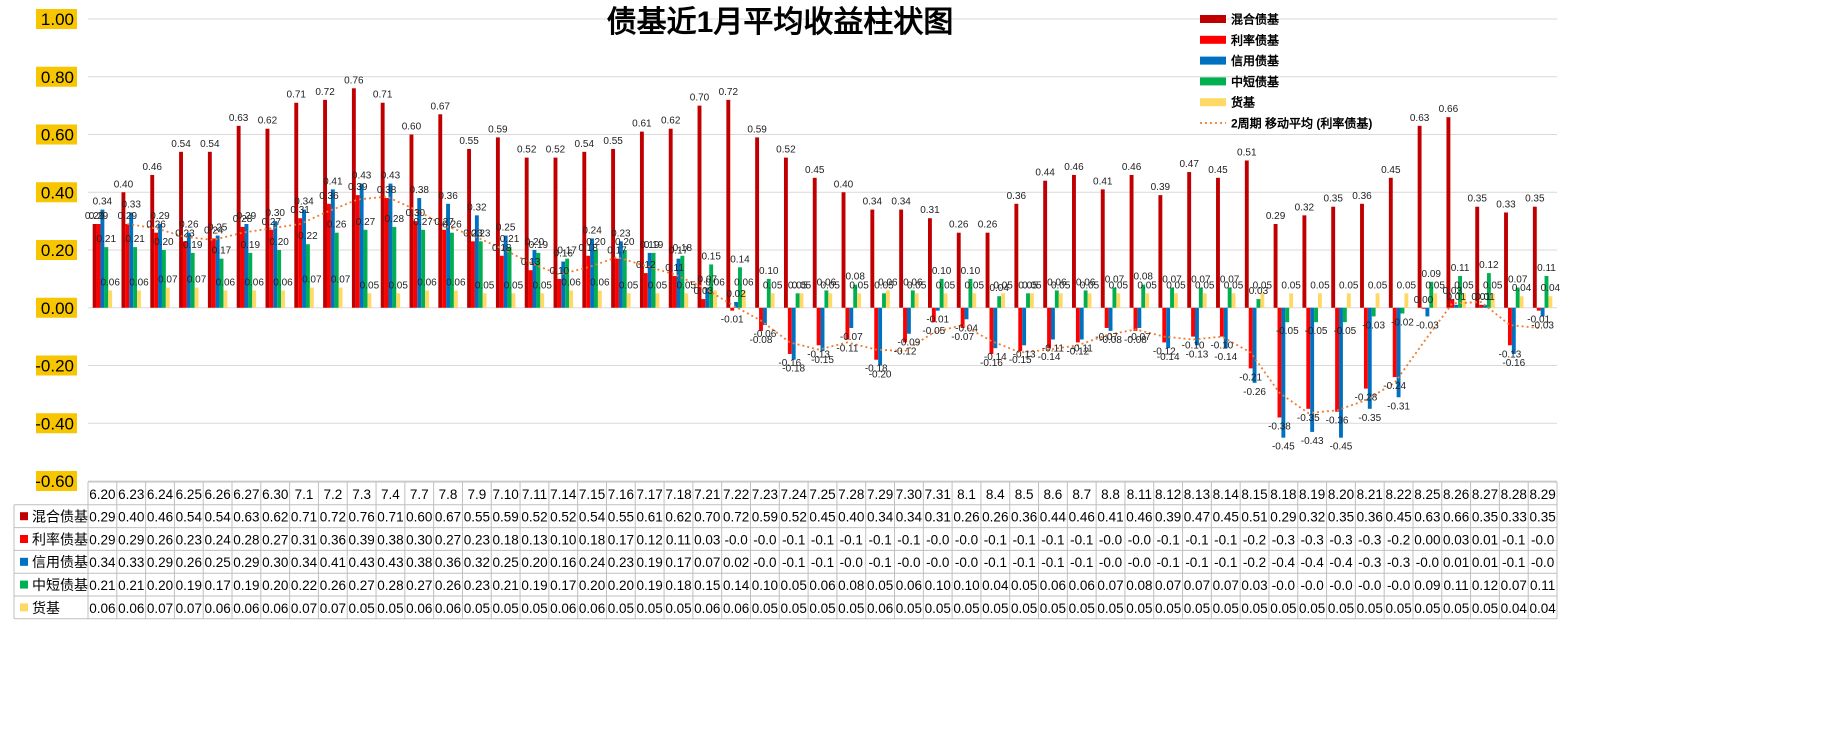 This screenshot has height=733, width=1839. I want to click on x-tick-label: 6.24, so click(160, 494).